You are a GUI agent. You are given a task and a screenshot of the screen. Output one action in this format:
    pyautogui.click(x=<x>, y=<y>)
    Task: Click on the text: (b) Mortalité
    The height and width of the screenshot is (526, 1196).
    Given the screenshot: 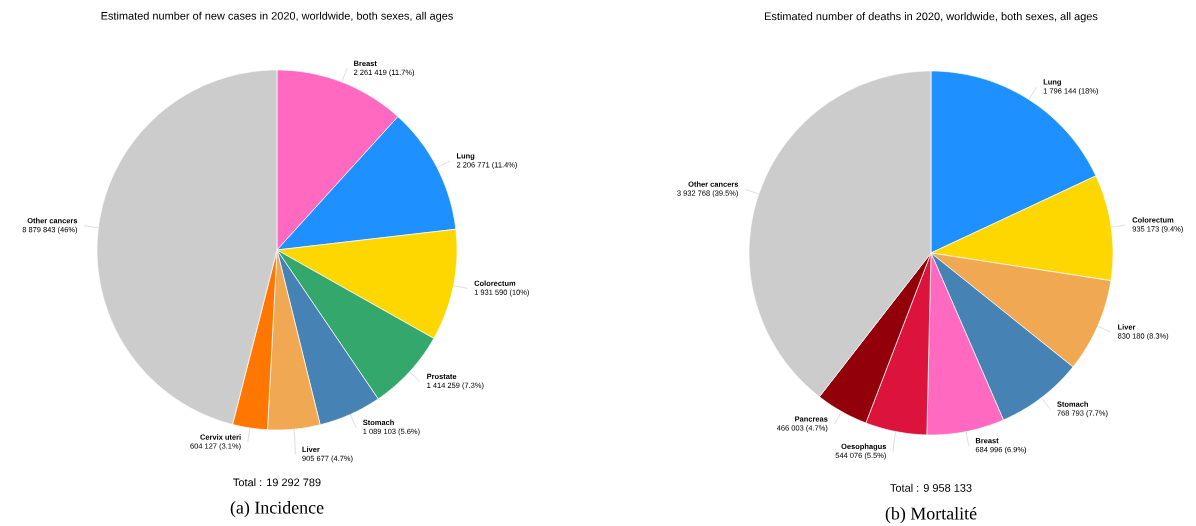 What is the action you would take?
    pyautogui.click(x=931, y=515)
    